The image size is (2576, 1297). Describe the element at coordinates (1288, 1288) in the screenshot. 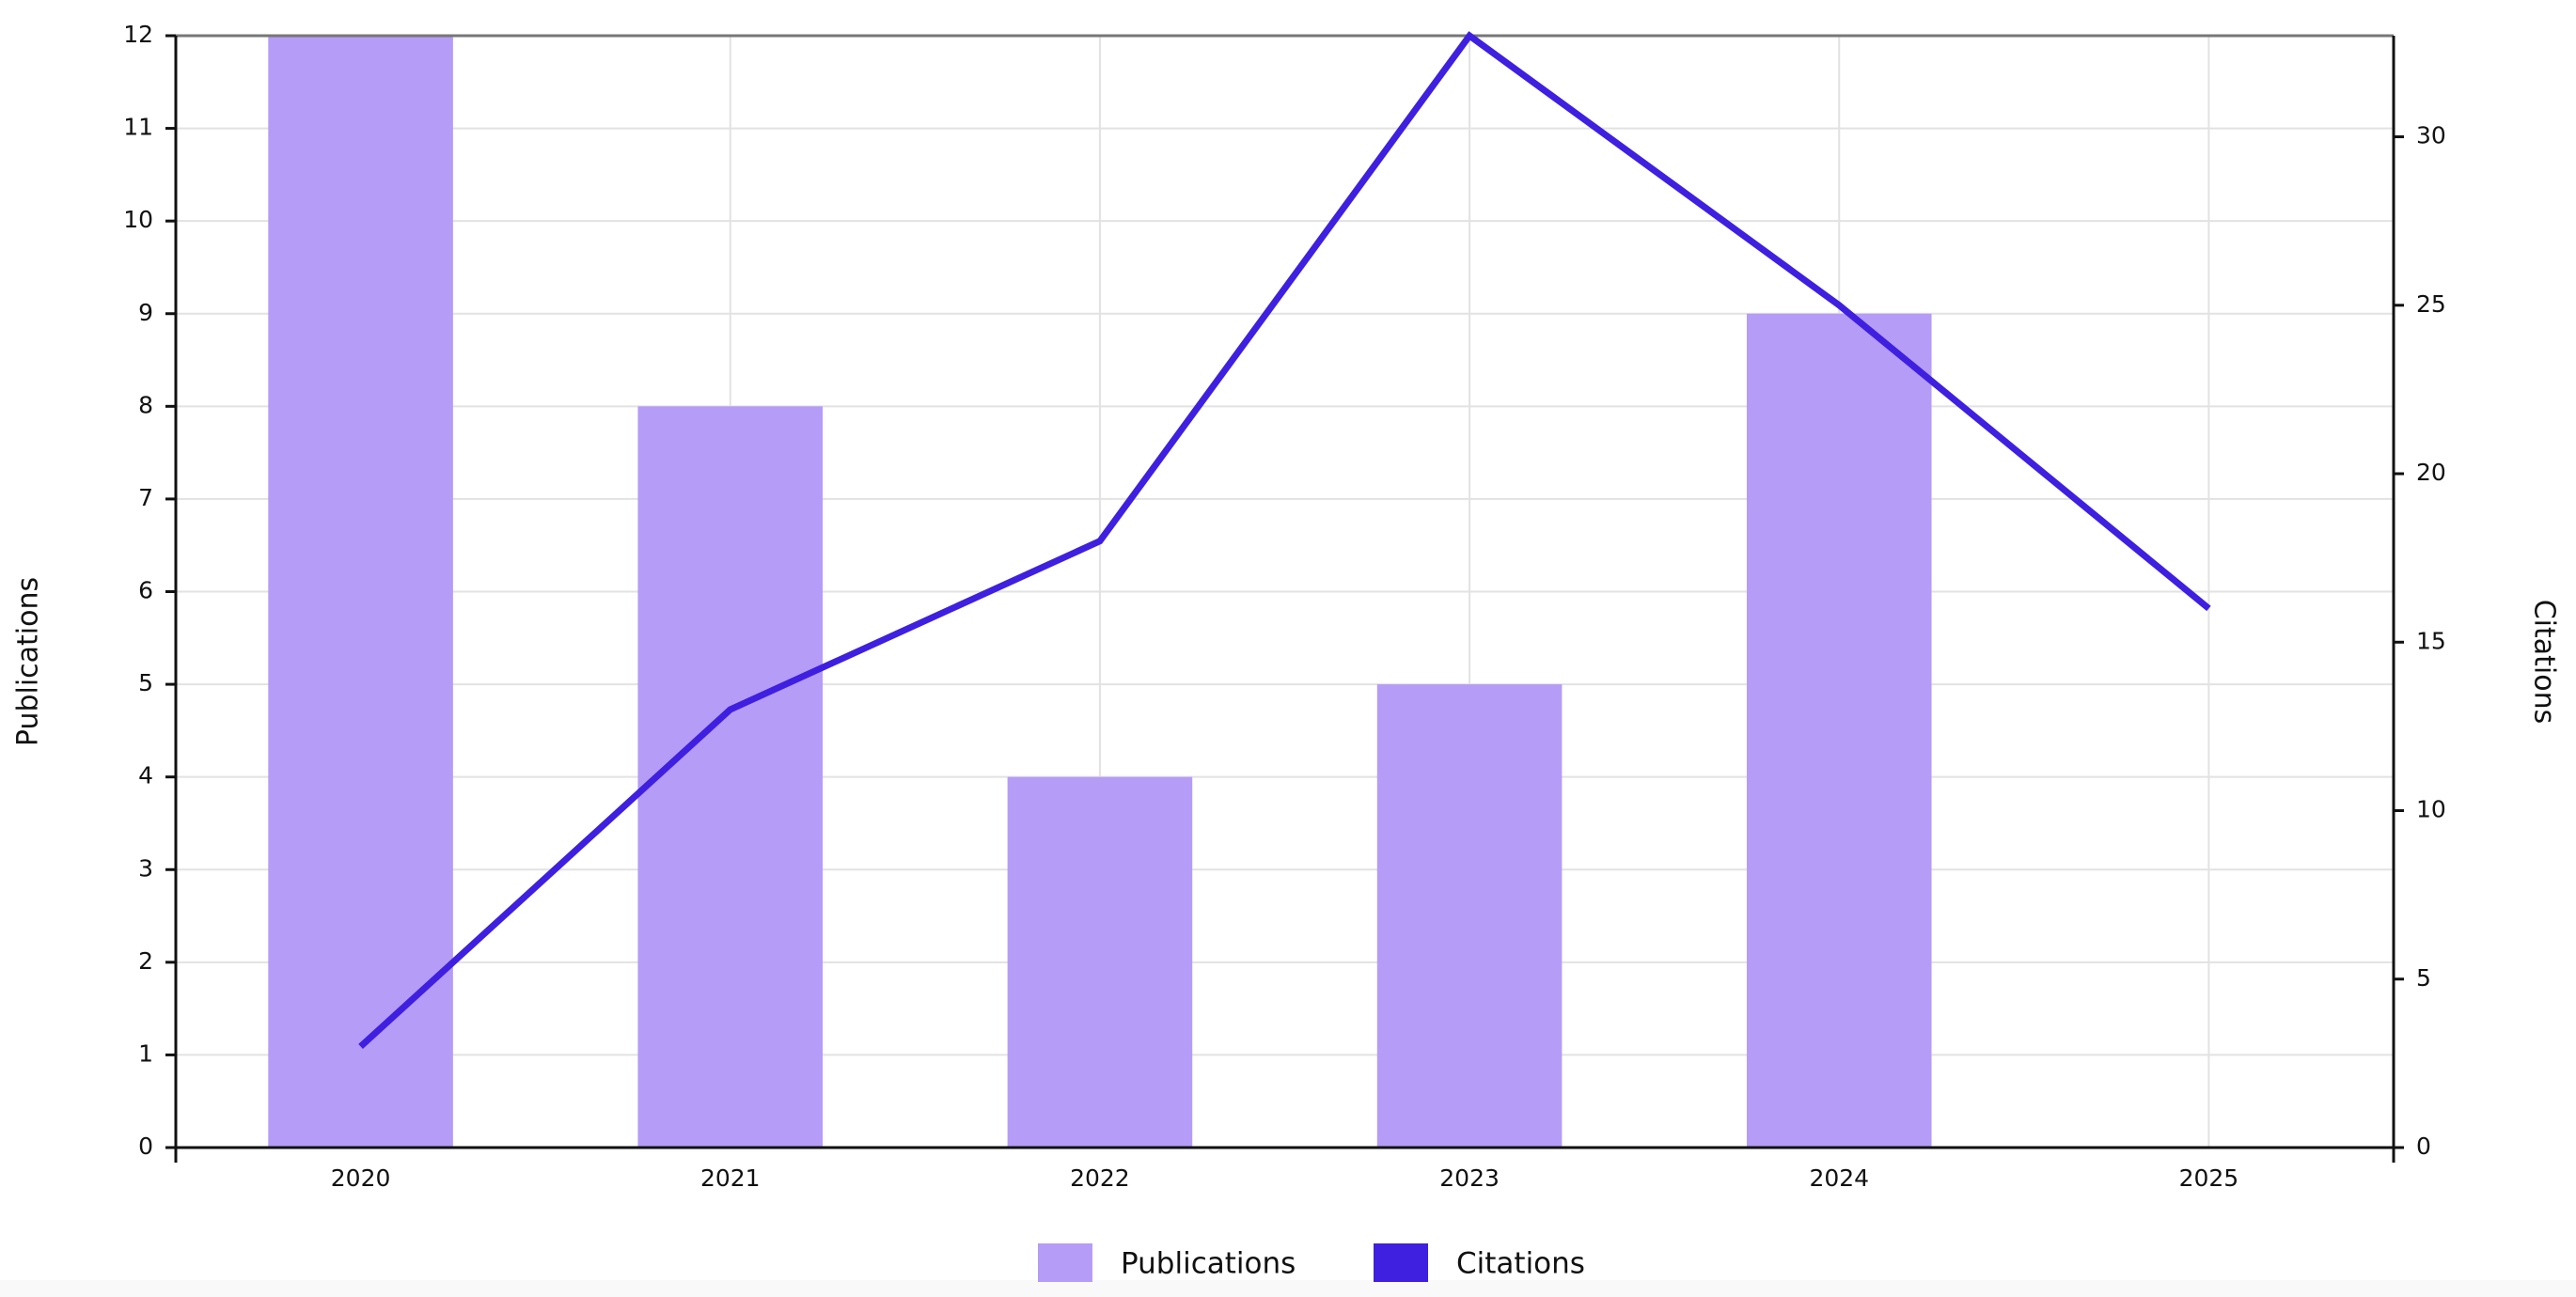

I see `footer-strip` at that location.